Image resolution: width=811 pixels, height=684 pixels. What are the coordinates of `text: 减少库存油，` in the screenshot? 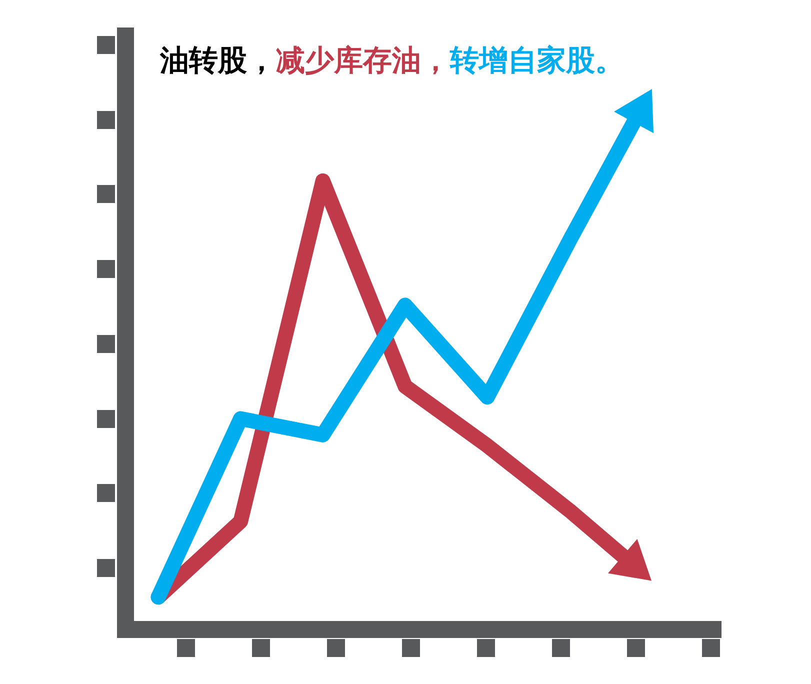 It's located at (363, 60).